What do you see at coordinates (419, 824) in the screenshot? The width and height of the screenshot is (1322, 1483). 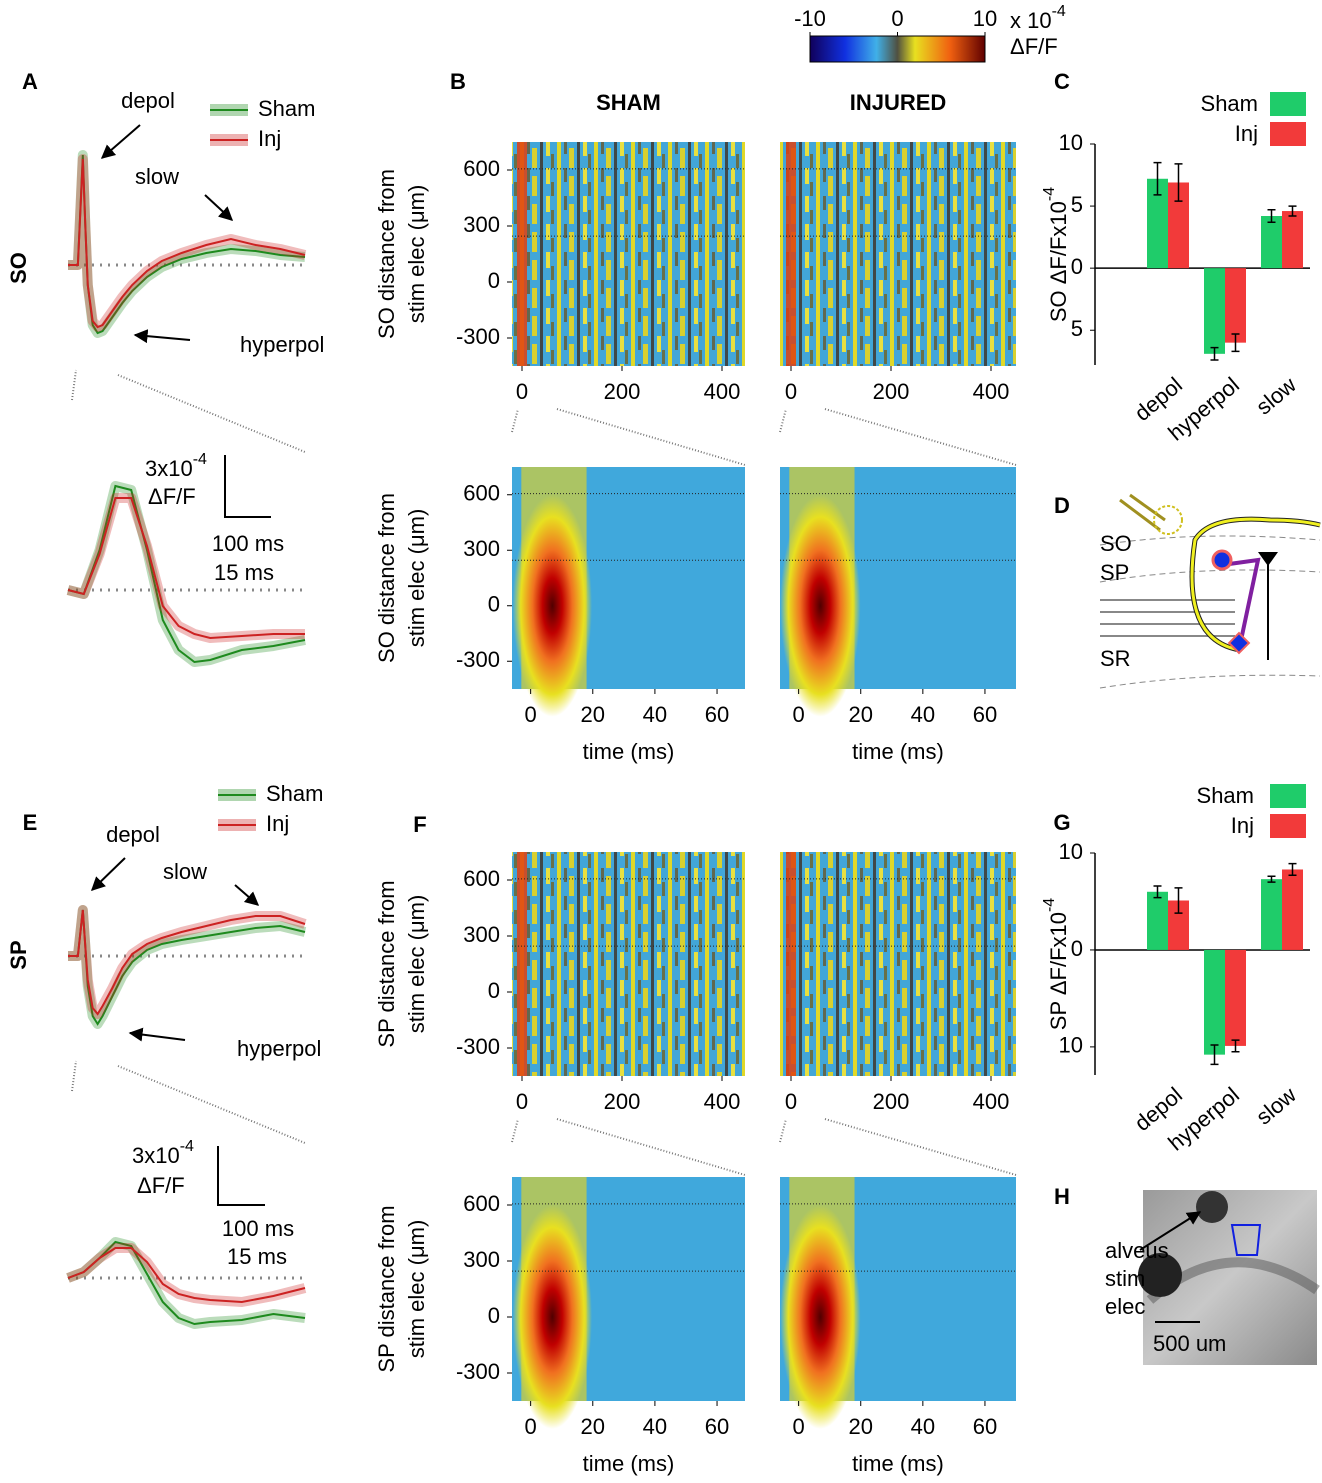 I see `panel-label: F` at bounding box center [419, 824].